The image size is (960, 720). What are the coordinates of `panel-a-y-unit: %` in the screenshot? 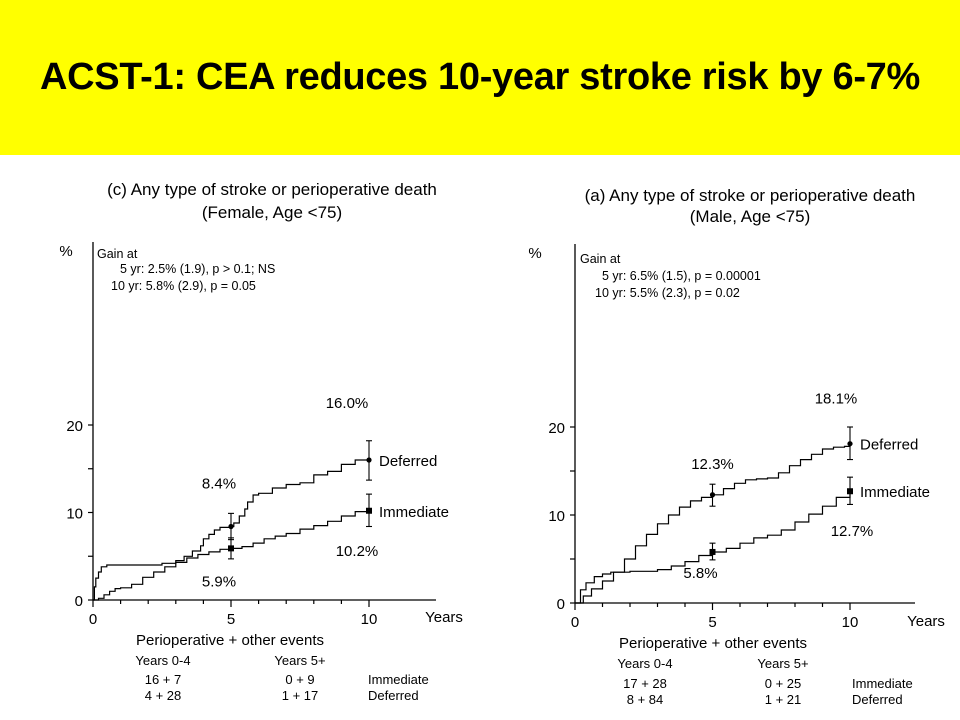 It's located at (534, 253).